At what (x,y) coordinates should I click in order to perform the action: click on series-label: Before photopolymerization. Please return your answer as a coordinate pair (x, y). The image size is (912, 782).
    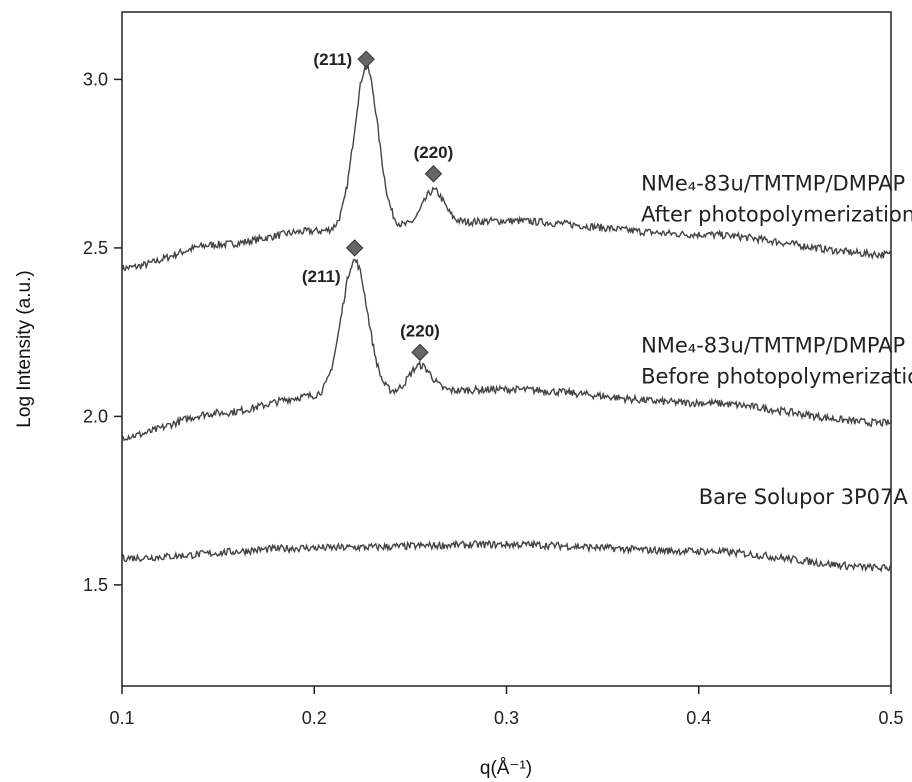
    Looking at the image, I should click on (776, 376).